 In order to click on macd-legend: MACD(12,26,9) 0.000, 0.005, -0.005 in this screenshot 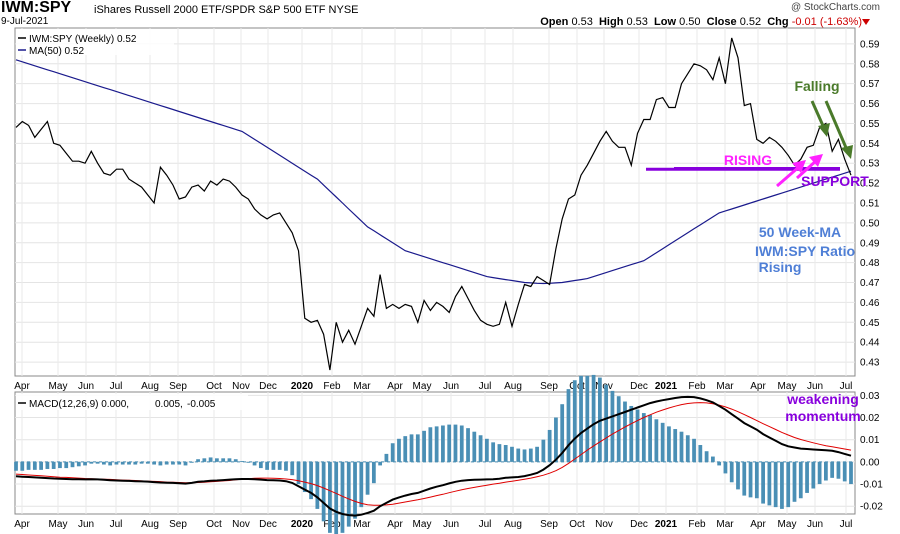, I will do `click(132, 402)`.